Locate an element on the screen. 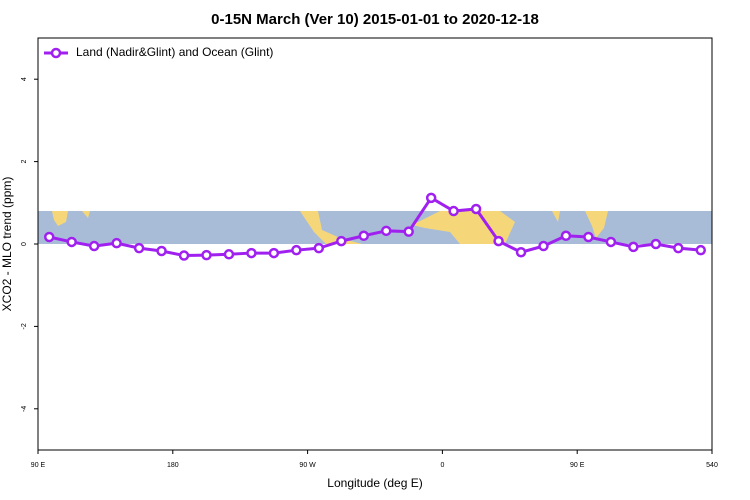 This screenshot has height=500, width=750. y-tick-label: 4 is located at coordinates (24, 79).